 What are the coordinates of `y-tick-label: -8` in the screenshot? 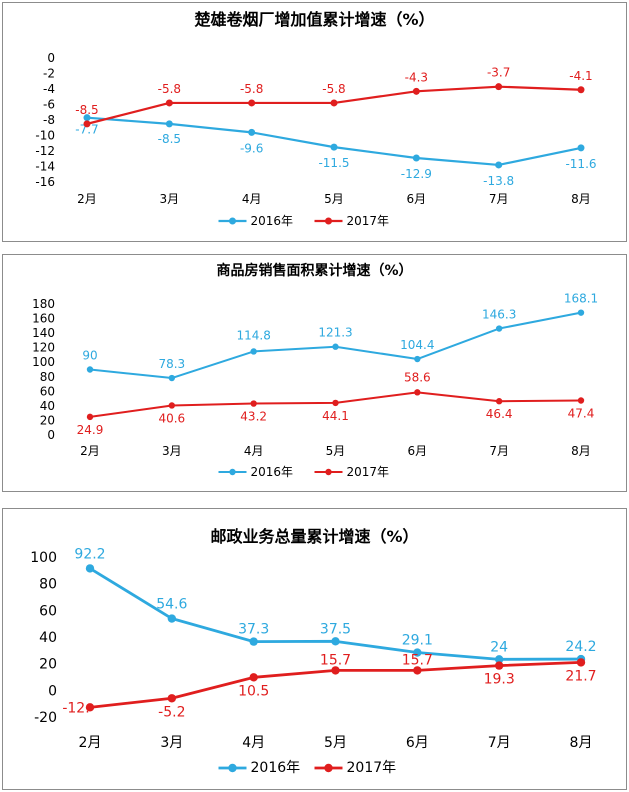 It's located at (49, 120).